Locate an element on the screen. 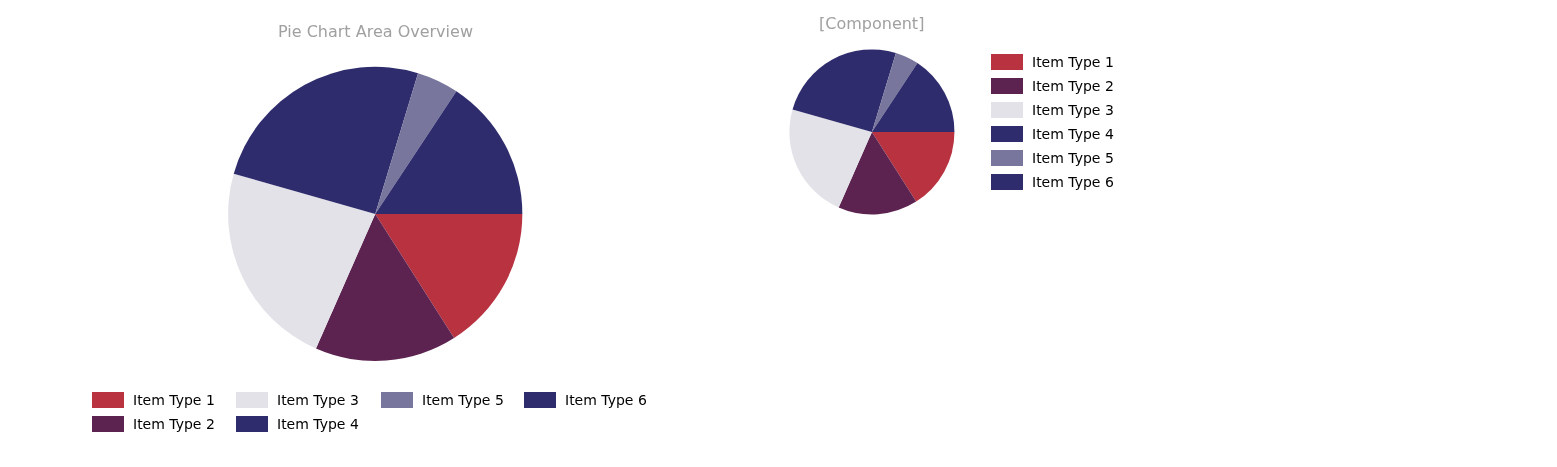 The image size is (1557, 467). chart-title: Pie Chart Area Overview is located at coordinates (375, 31).